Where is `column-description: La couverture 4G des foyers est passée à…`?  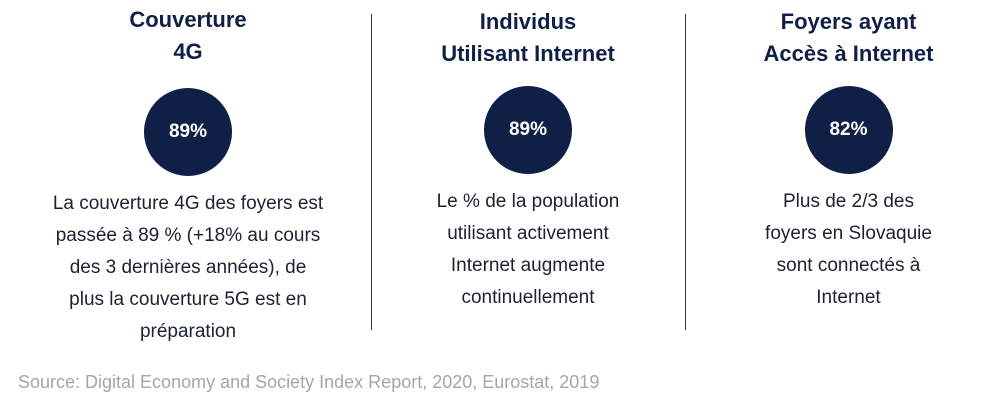
column-description: La couverture 4G des foyers est passée à… is located at coordinates (188, 268).